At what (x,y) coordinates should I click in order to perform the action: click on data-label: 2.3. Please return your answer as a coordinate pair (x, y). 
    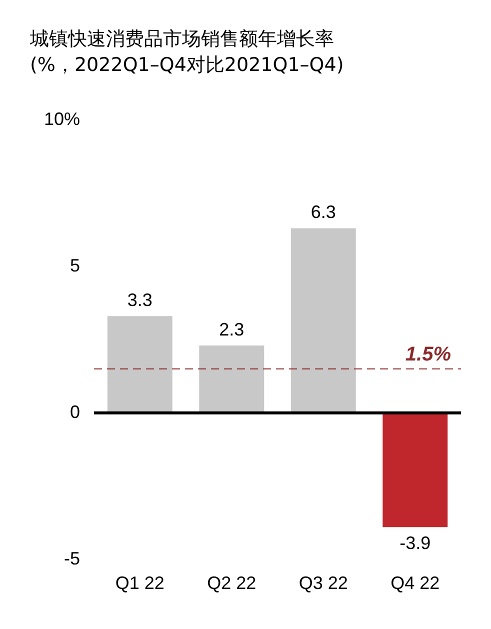
    Looking at the image, I should click on (231, 329).